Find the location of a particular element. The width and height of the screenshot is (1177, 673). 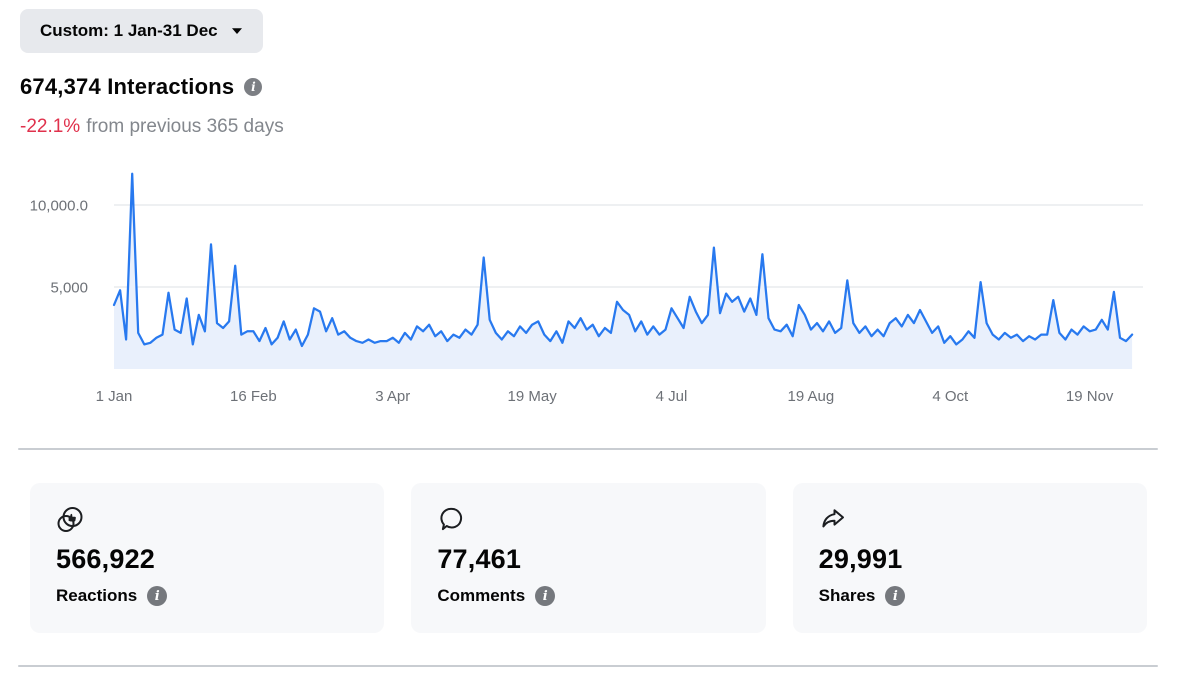

comments-card: 77,461 Comments i is located at coordinates (588, 558).